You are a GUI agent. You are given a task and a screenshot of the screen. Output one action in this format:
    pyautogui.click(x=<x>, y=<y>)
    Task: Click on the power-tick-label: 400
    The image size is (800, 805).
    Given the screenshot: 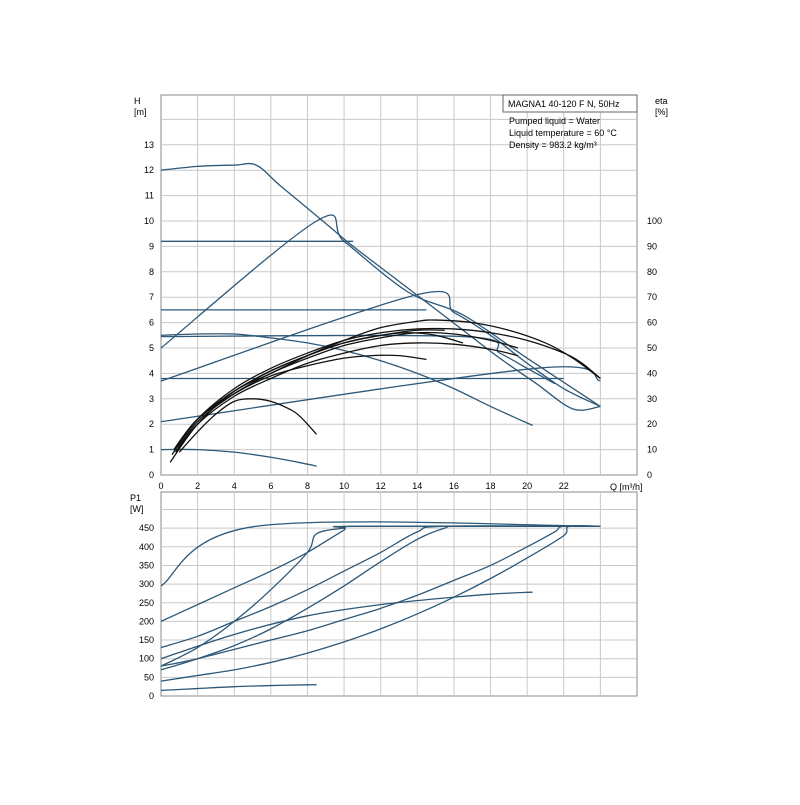 What is the action you would take?
    pyautogui.click(x=146, y=547)
    